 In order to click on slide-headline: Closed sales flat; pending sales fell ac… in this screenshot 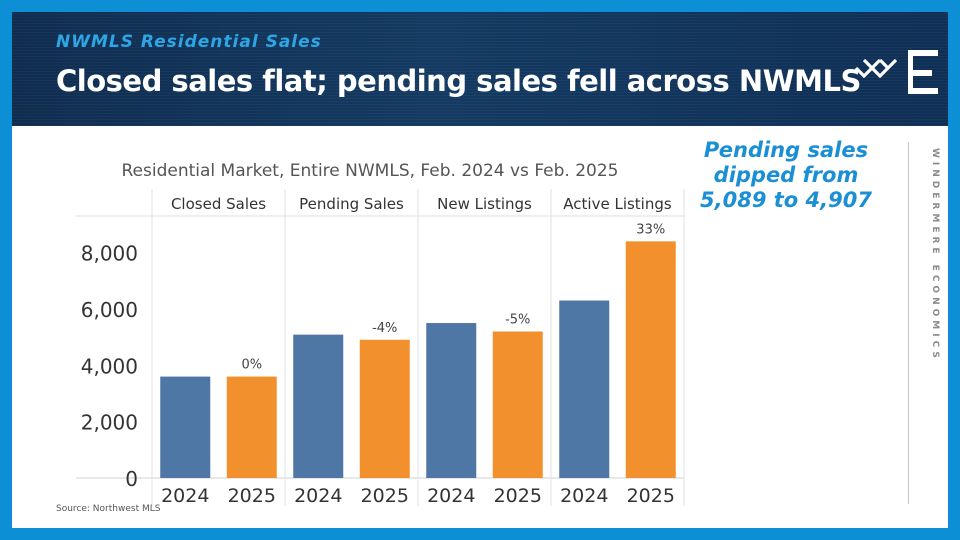, I will do `click(458, 81)`.